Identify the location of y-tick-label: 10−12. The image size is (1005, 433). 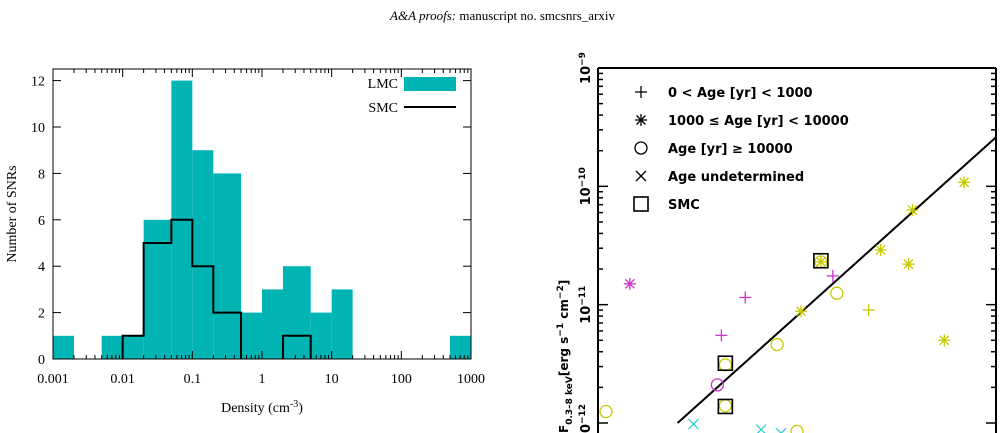
(586, 418).